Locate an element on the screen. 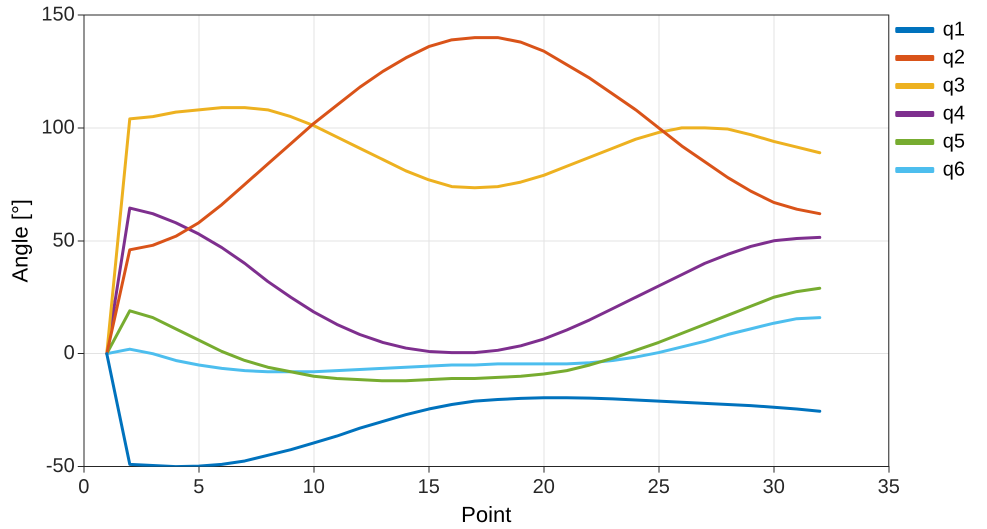 The image size is (987, 529). y-tick-label: 0 is located at coordinates (69, 353).